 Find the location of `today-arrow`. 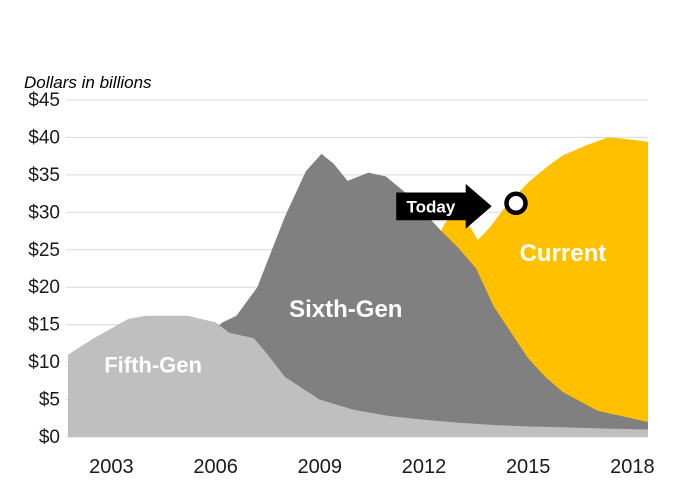

today-arrow is located at coordinates (444, 206).